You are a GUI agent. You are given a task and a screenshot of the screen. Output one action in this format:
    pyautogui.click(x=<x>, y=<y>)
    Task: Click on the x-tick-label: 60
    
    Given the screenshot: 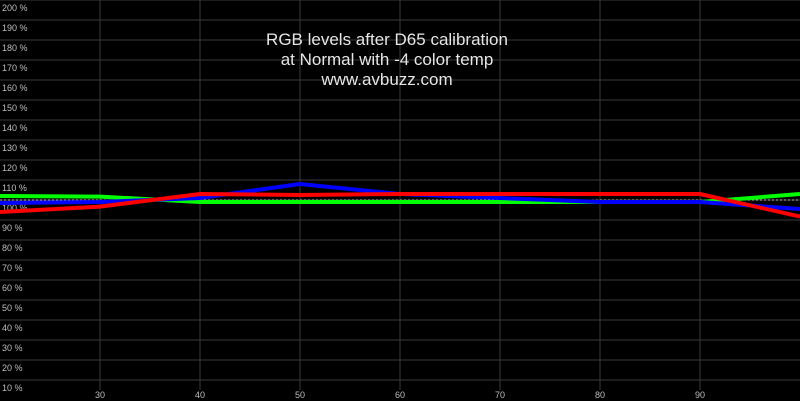 What is the action you would take?
    pyautogui.click(x=400, y=395)
    